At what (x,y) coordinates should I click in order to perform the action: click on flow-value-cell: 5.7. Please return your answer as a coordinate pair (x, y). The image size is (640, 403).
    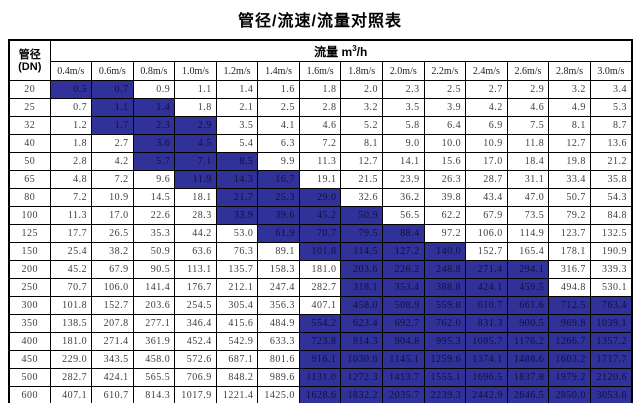
    Looking at the image, I should click on (154, 161).